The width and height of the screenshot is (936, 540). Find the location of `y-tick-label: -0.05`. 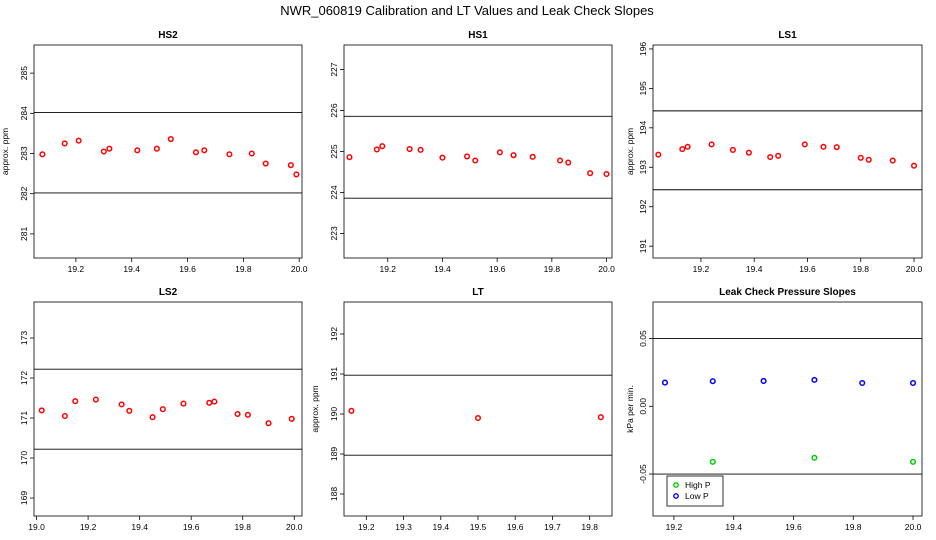

y-tick-label: -0.05 is located at coordinates (643, 474).